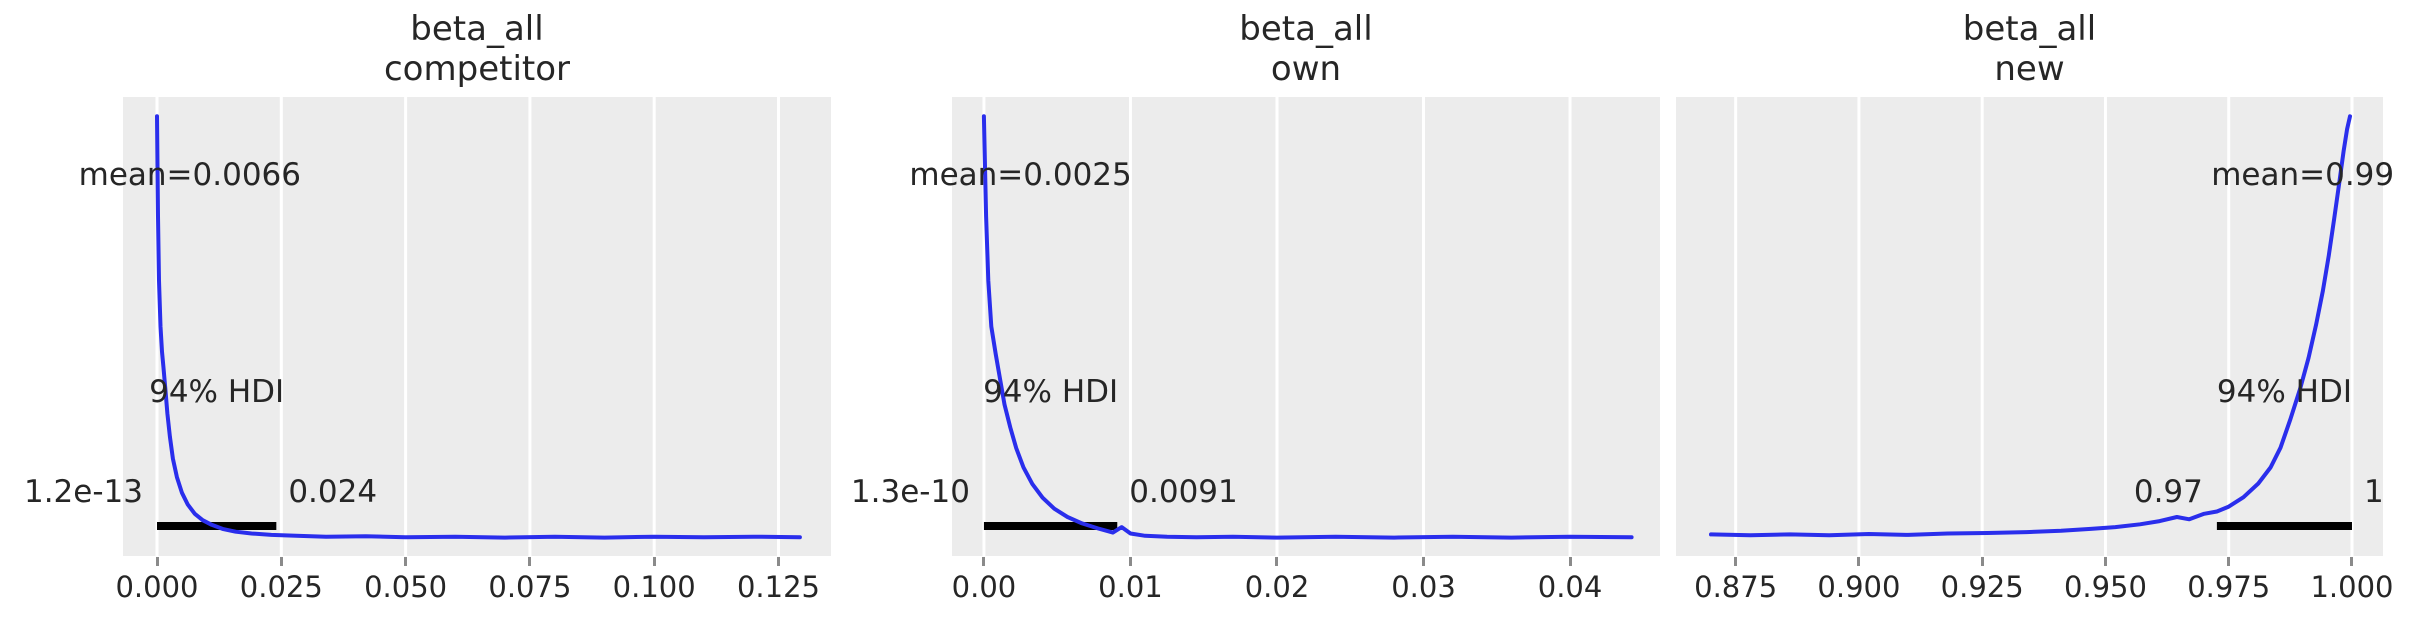 The image size is (2423, 623). I want to click on x-axis: 0.00 0.01 0.02 0.03 0.04, so click(1306, 586).